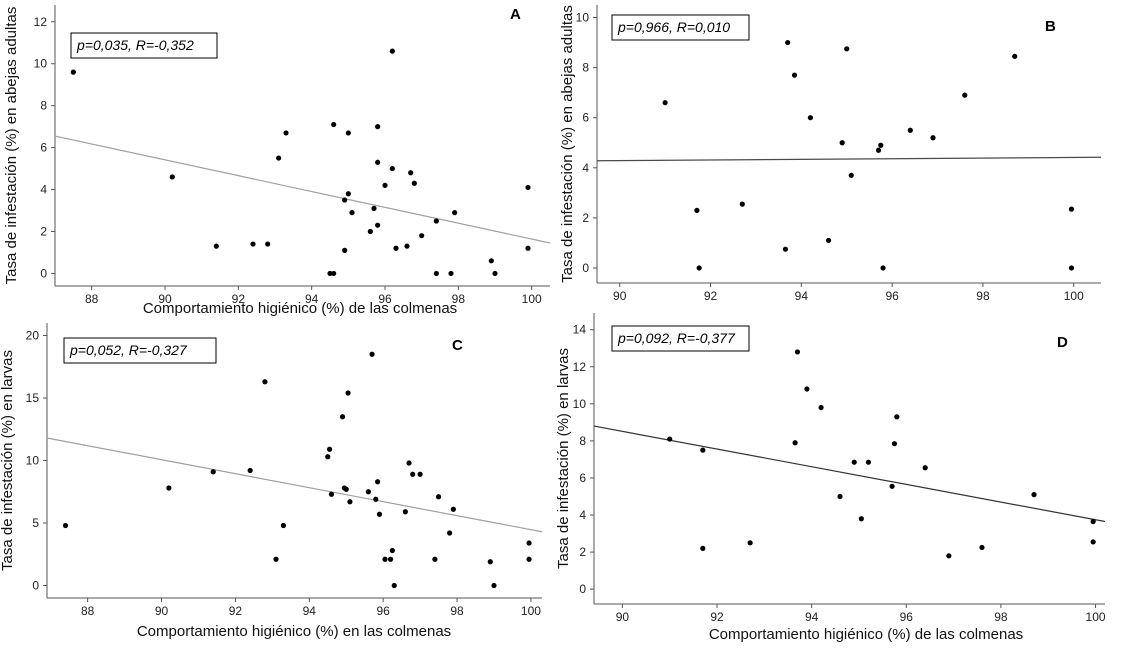  Describe the element at coordinates (849, 159) in the screenshot. I see `panel-b-fit-line` at that location.